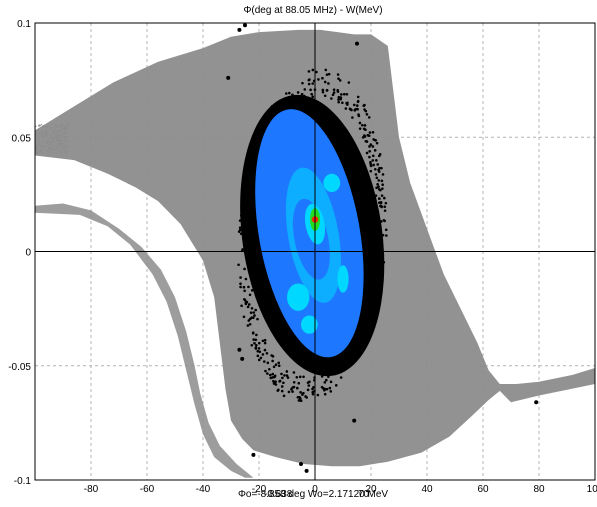  What do you see at coordinates (278, 494) in the screenshot?
I see `footer-overlap-text: -0.638` at bounding box center [278, 494].